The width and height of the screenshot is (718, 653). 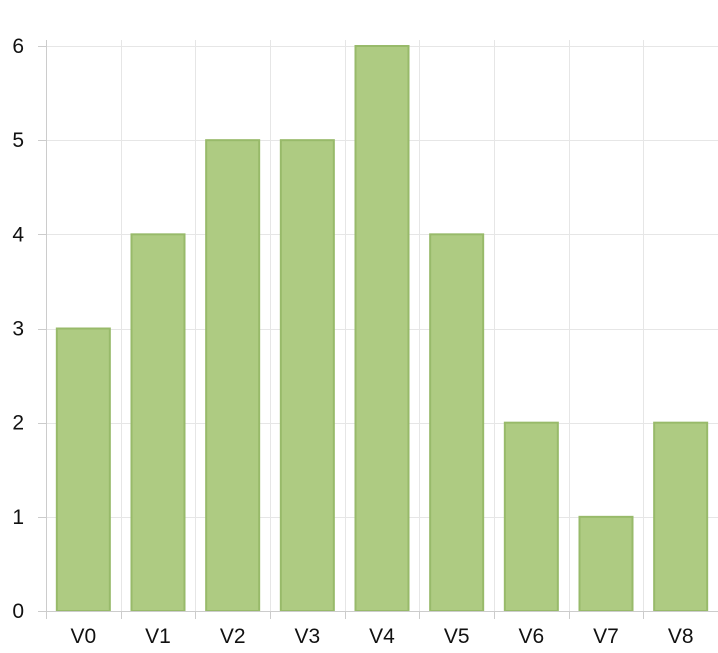 What do you see at coordinates (681, 636) in the screenshot?
I see `x-tick-label: V8` at bounding box center [681, 636].